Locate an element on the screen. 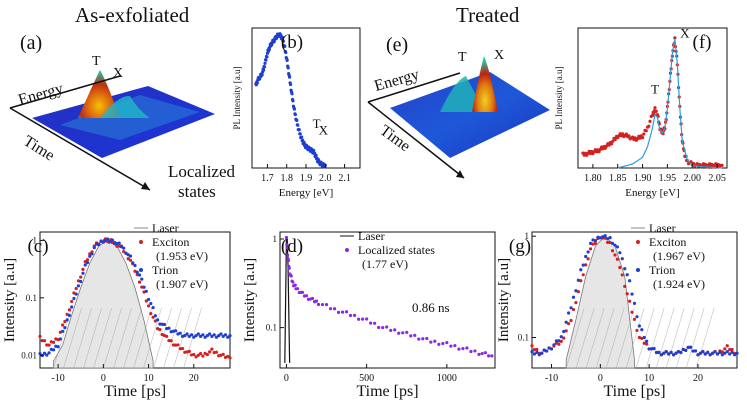 This screenshot has width=747, height=401. legend-swatch-d is located at coordinates (347, 250).